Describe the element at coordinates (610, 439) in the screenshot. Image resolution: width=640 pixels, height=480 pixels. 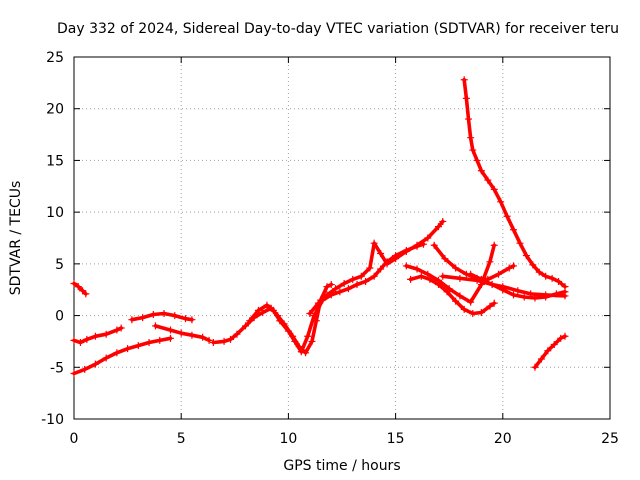
I see `x-tick-label: 25` at that location.